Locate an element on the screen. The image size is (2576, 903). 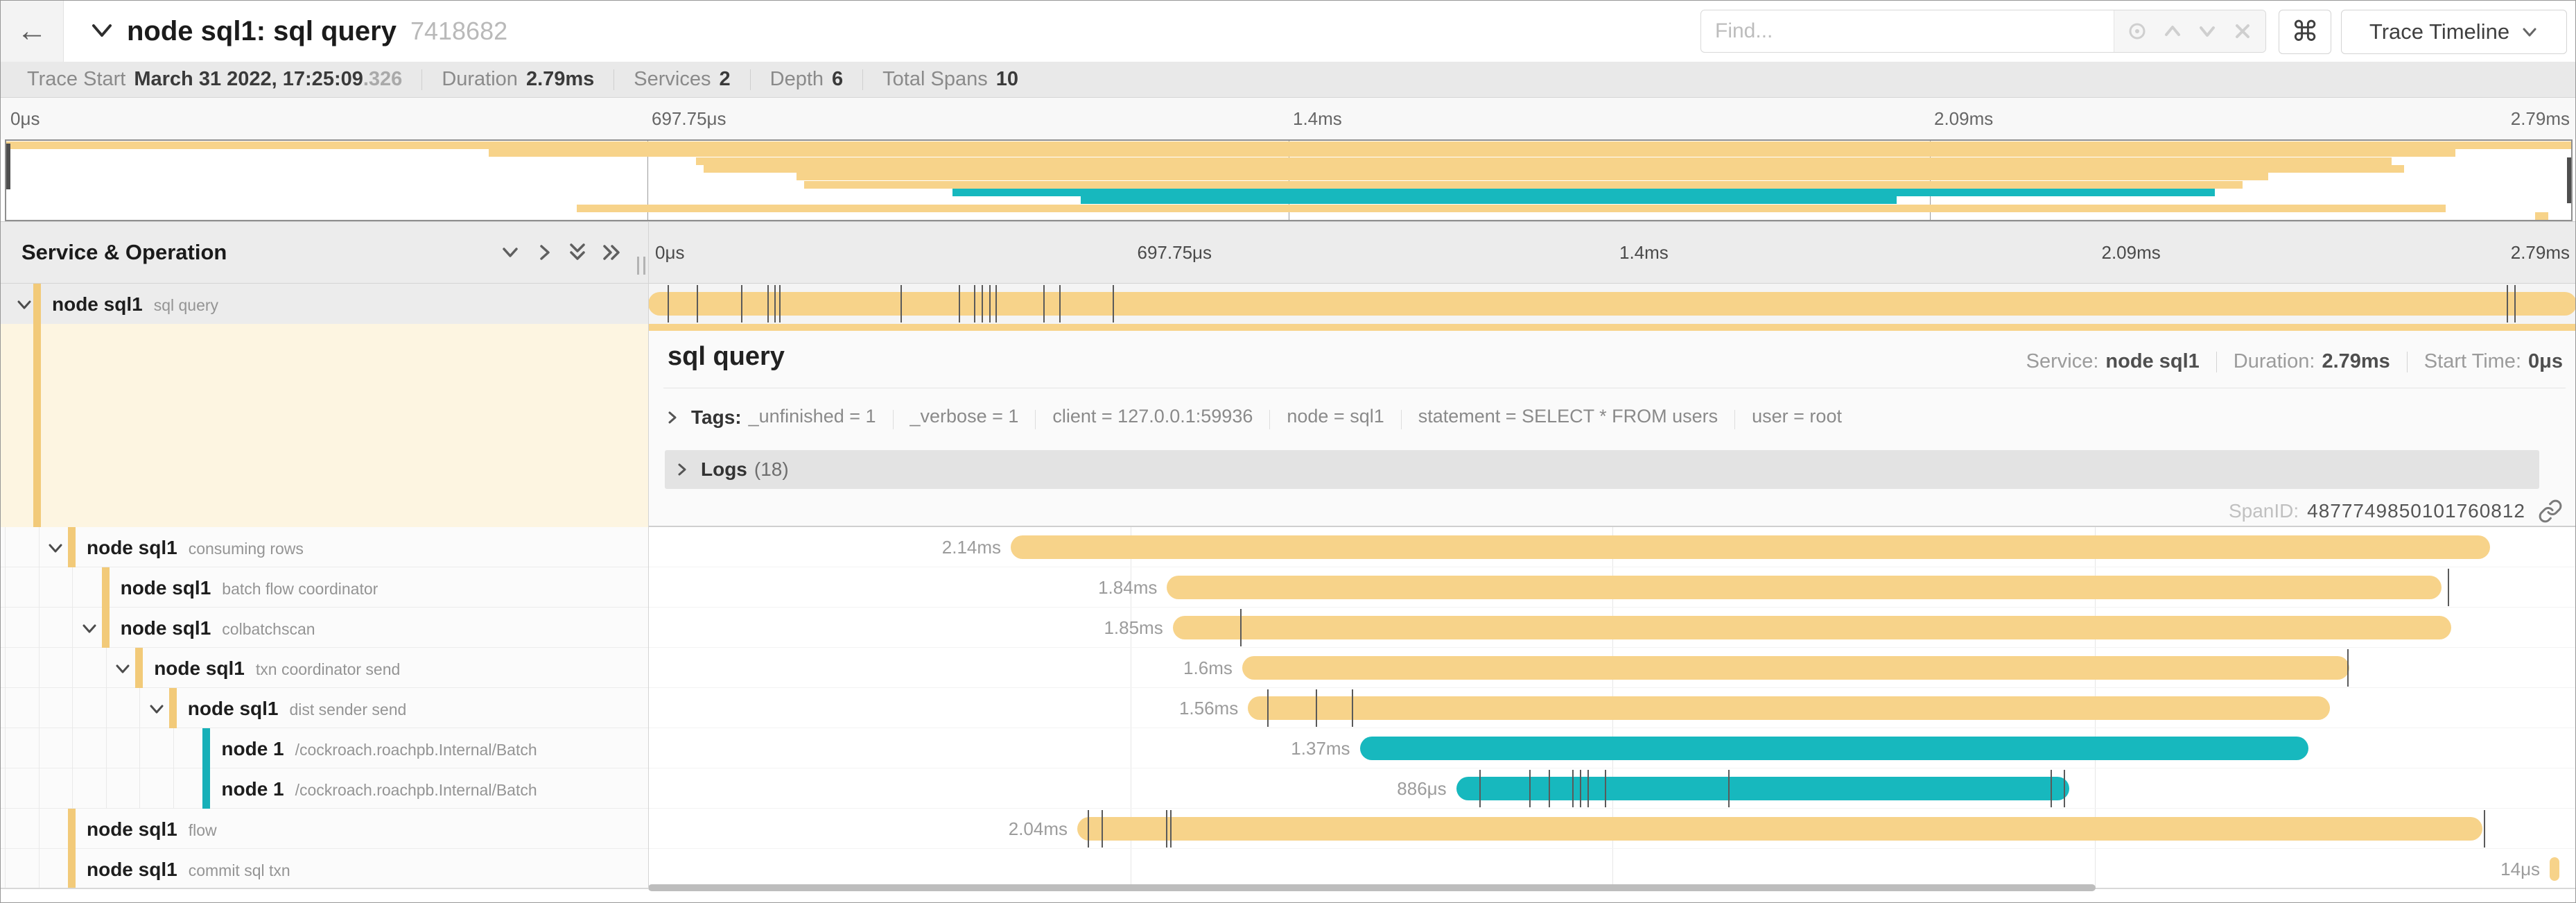
collapse-all-icon is located at coordinates (577, 252).